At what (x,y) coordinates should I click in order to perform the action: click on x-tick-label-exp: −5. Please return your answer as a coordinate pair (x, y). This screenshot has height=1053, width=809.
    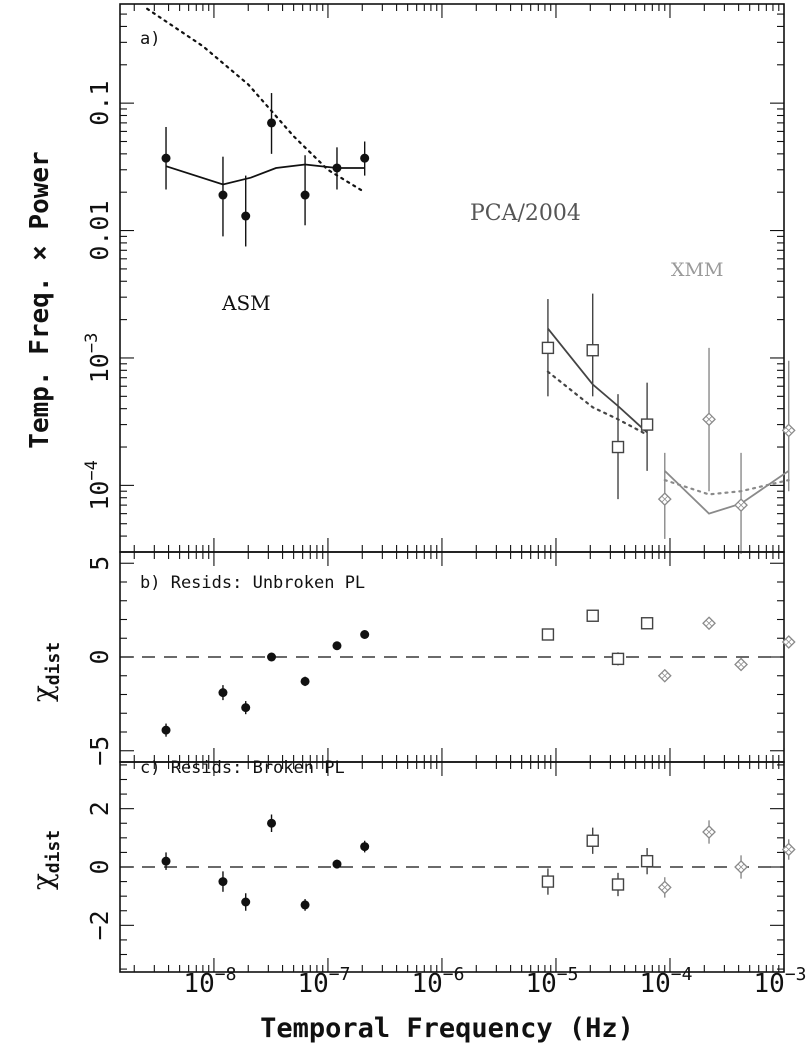
    Looking at the image, I should click on (568, 974).